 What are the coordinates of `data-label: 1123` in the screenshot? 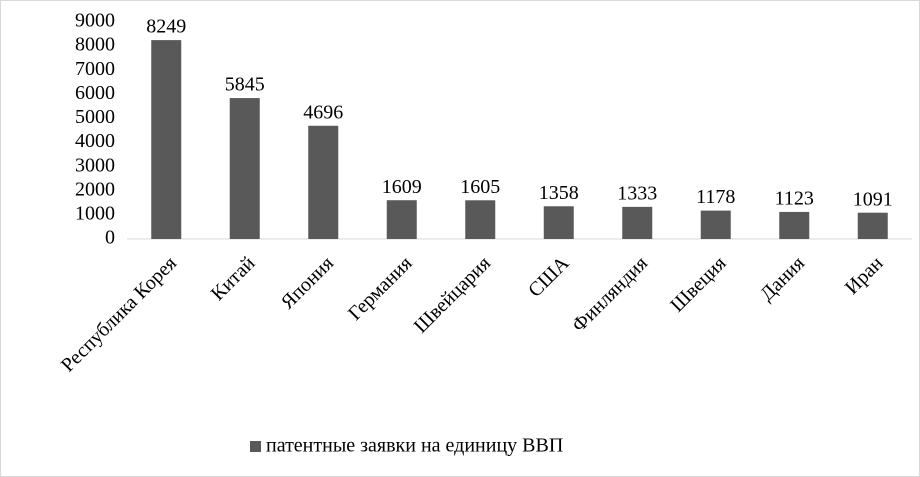 It's located at (794, 199).